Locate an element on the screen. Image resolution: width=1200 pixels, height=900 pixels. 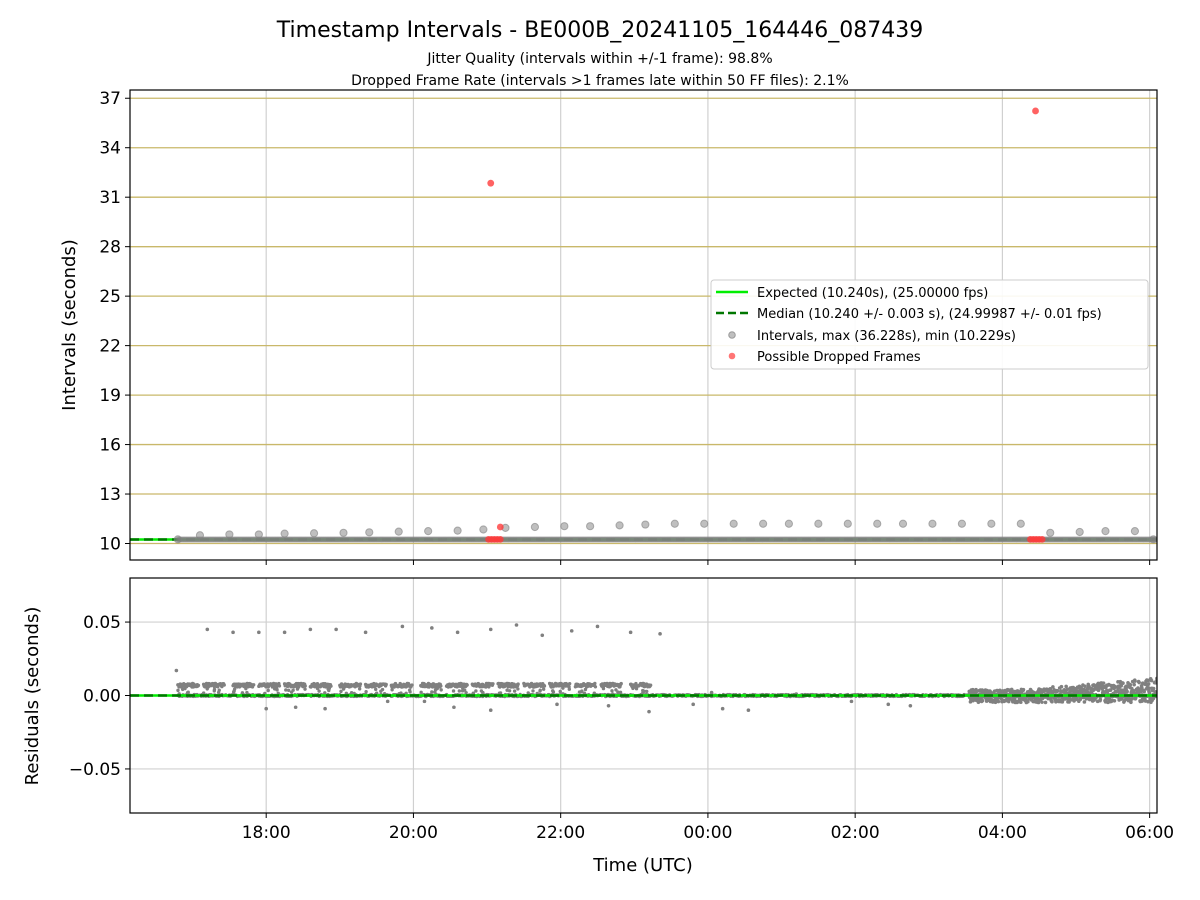
intervals-x-ticks is located at coordinates (708, 562).